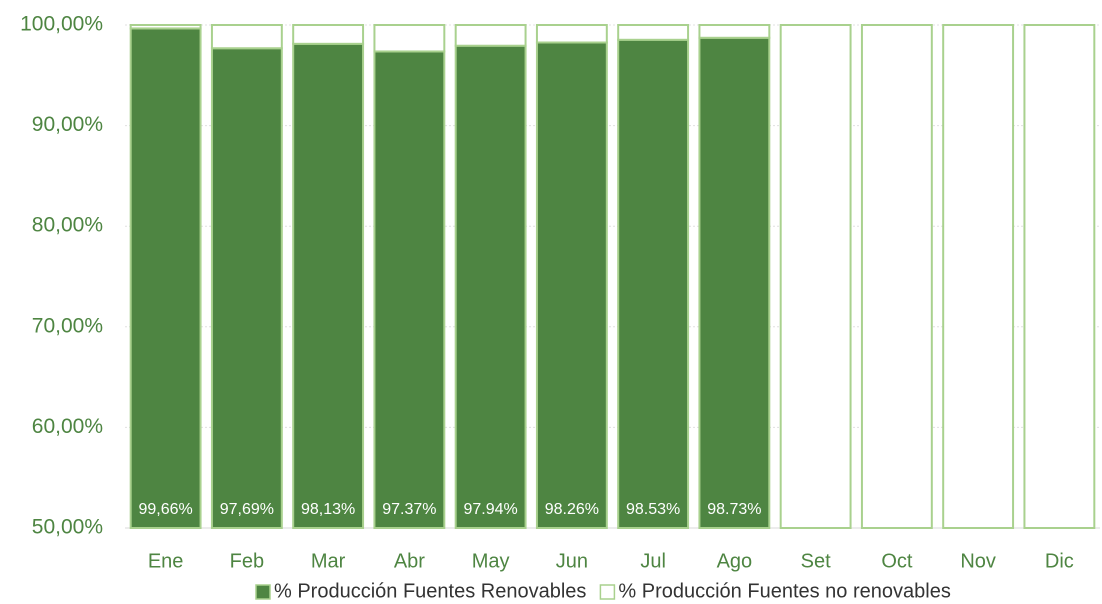 This screenshot has width=1102, height=604. What do you see at coordinates (67, 225) in the screenshot?
I see `y-tick-label: 80,00%` at bounding box center [67, 225].